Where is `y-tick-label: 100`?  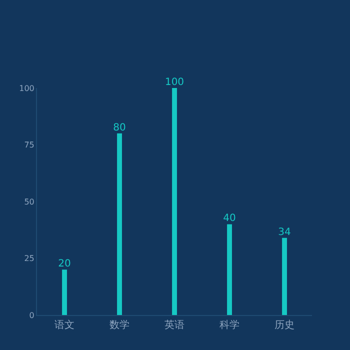 y-tick-label: 100 is located at coordinates (26, 88).